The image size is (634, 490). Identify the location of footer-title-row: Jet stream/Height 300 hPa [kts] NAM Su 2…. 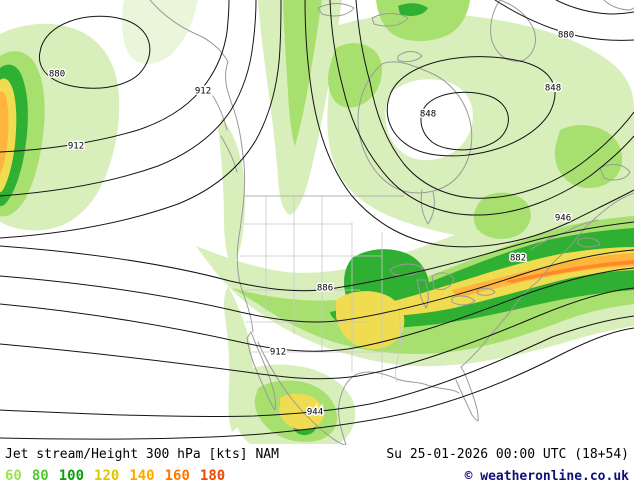
(317, 457).